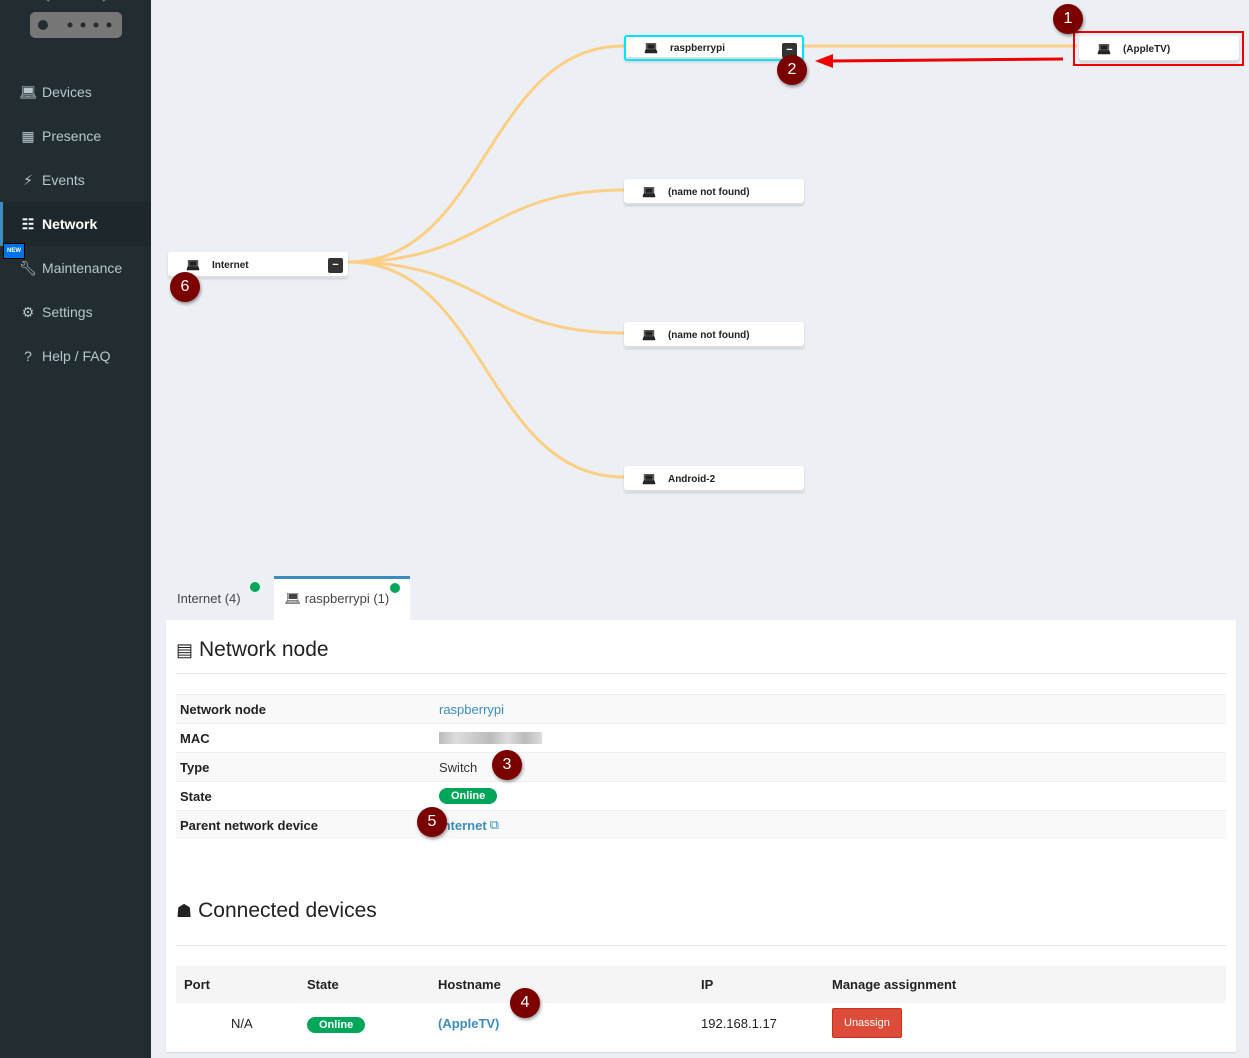 This screenshot has height=1058, width=1249. What do you see at coordinates (867, 1023) in the screenshot?
I see `unassign-button: Unassign` at bounding box center [867, 1023].